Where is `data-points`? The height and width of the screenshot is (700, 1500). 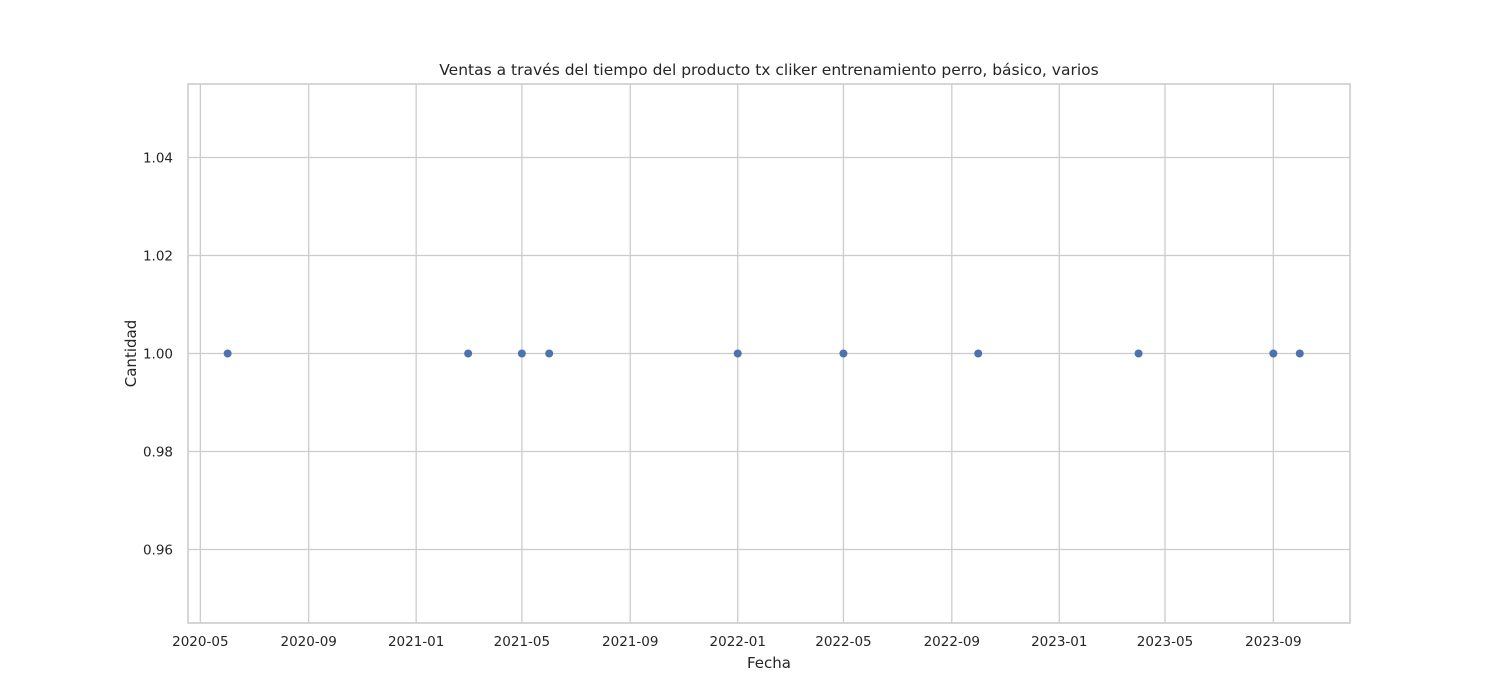 data-points is located at coordinates (763, 353).